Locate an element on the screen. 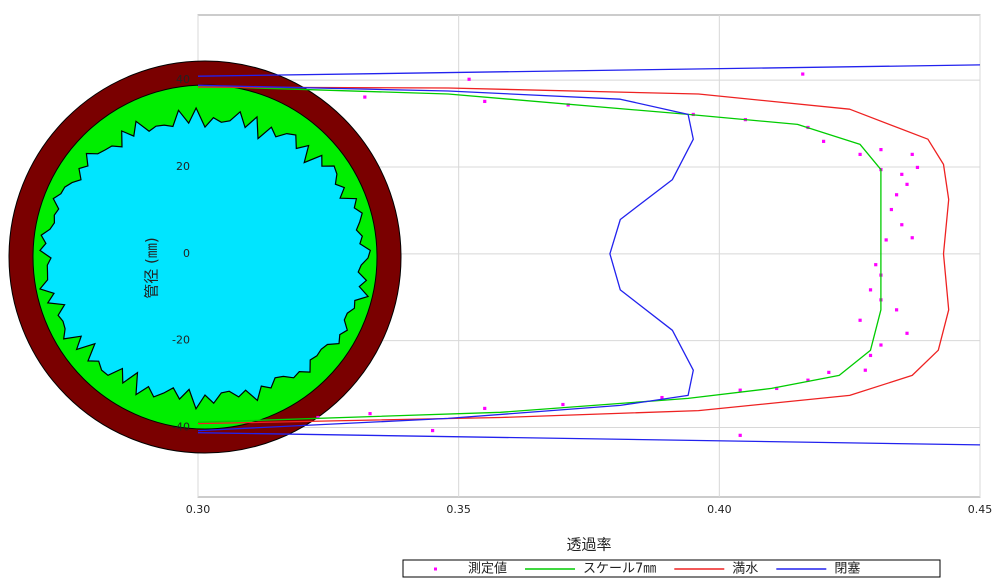  y-tick-label: -40 is located at coordinates (181, 427).